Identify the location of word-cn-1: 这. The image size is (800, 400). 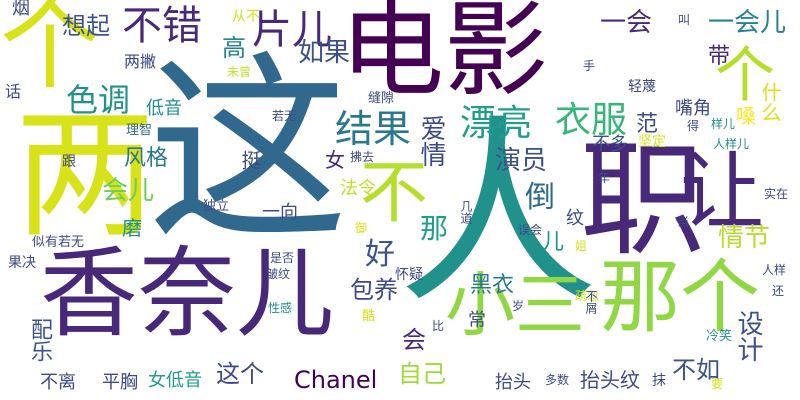
(248, 151).